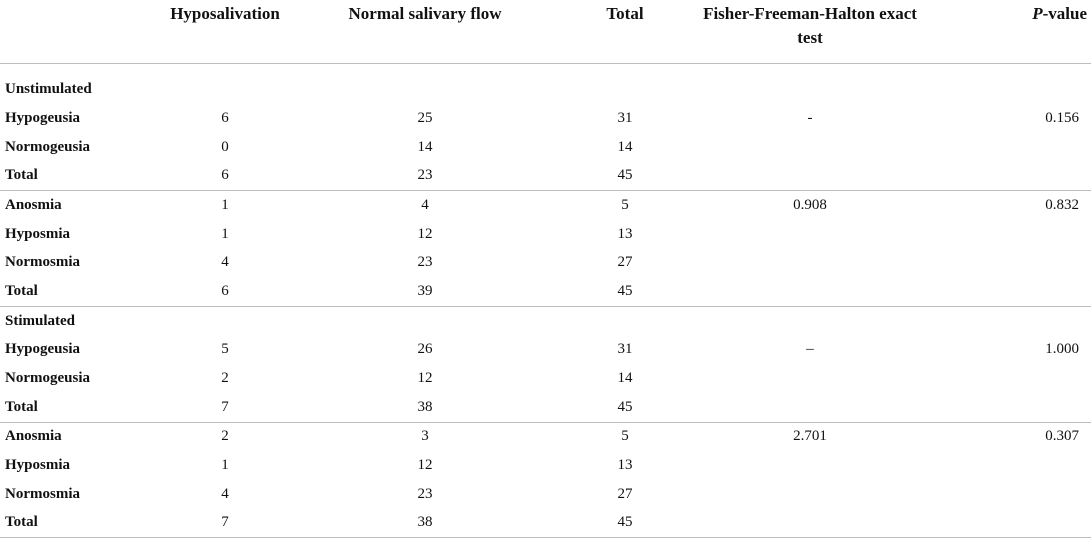 The height and width of the screenshot is (555, 1091). What do you see at coordinates (810, 205) in the screenshot?
I see `cell-fisher-test: 0.908` at bounding box center [810, 205].